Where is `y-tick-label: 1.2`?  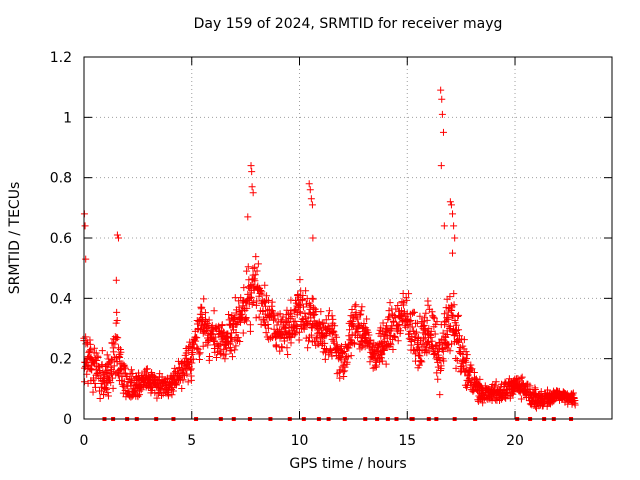
y-tick-label: 1.2 is located at coordinates (61, 58).